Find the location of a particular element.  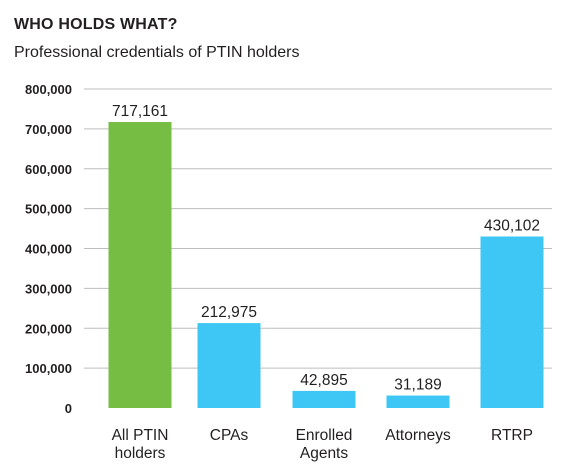

y-tick-label: 600,000 is located at coordinates (48, 169).